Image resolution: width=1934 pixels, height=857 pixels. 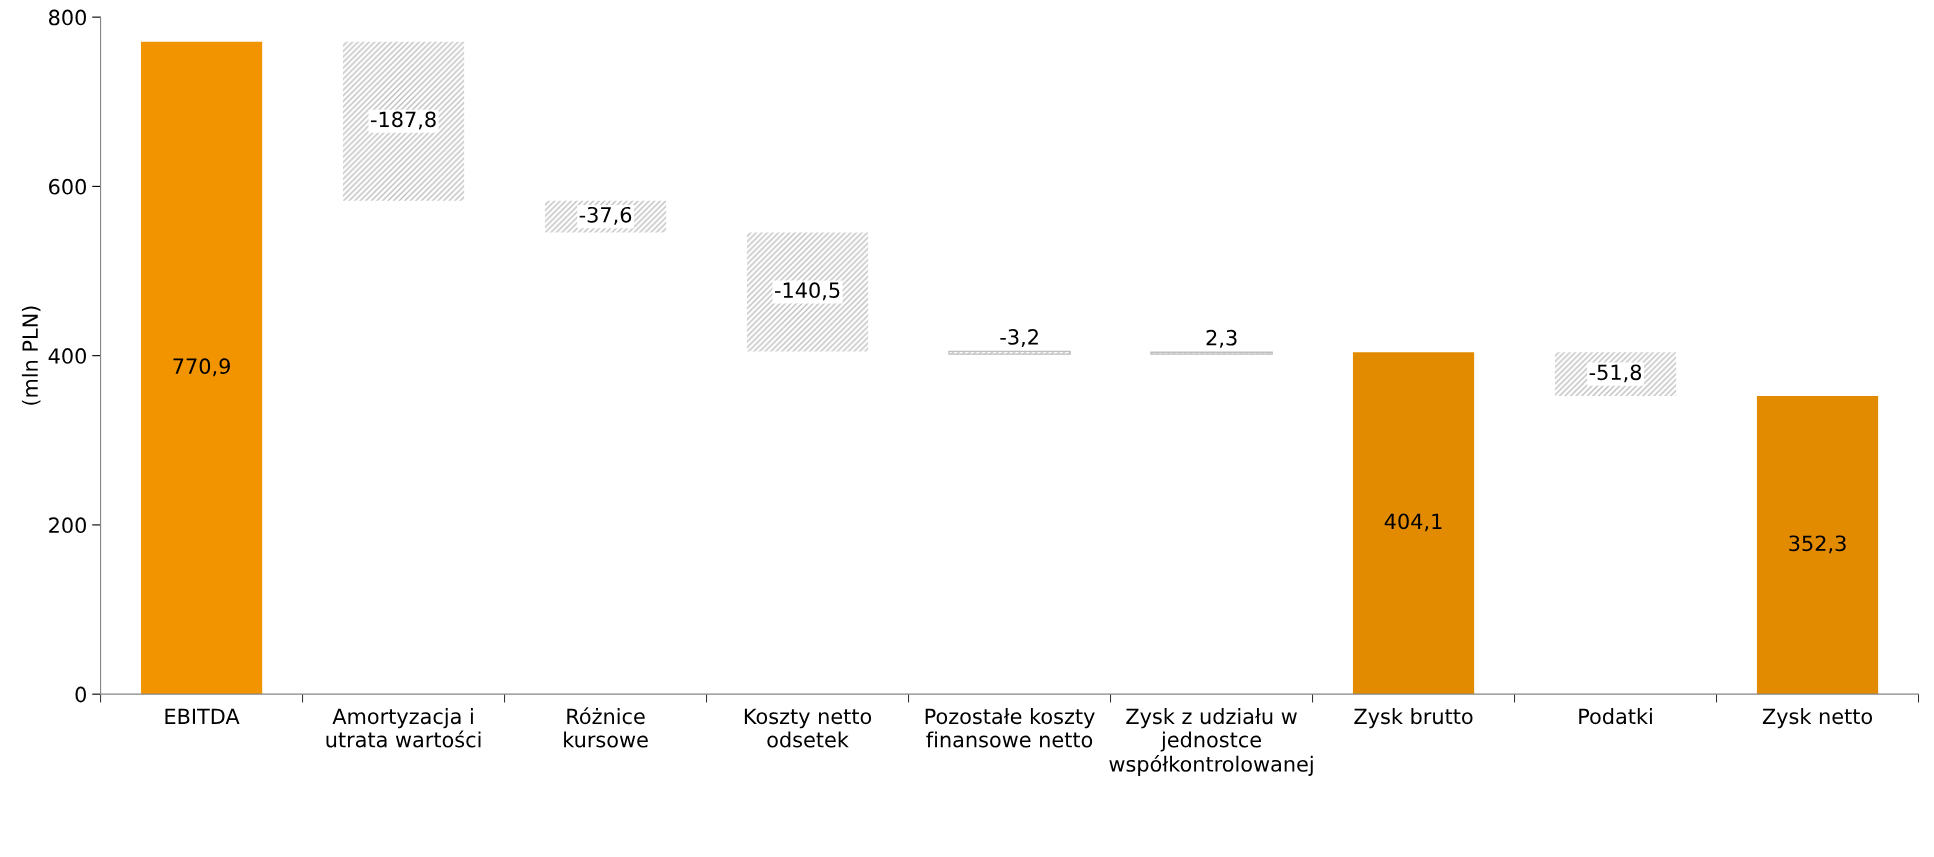 I want to click on x-tick-label: Amortyzacja i utrata wartości, so click(x=403, y=728).